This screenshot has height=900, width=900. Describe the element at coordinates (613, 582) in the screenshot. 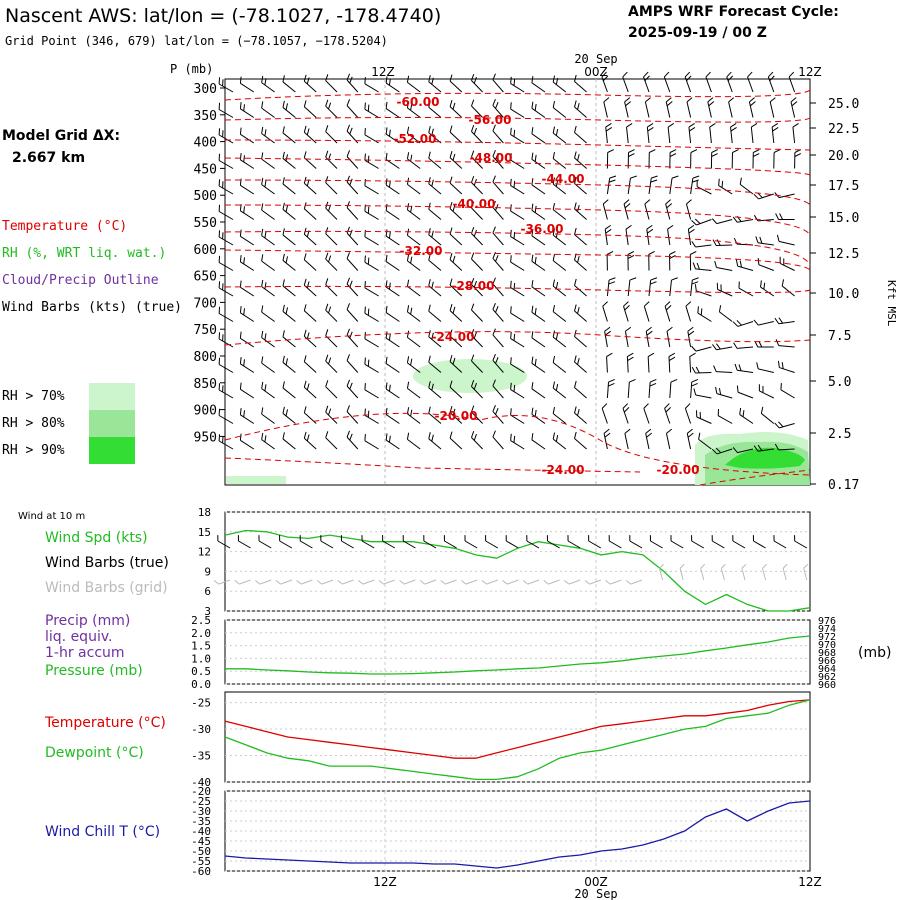

I see `surface-barb-grid` at that location.